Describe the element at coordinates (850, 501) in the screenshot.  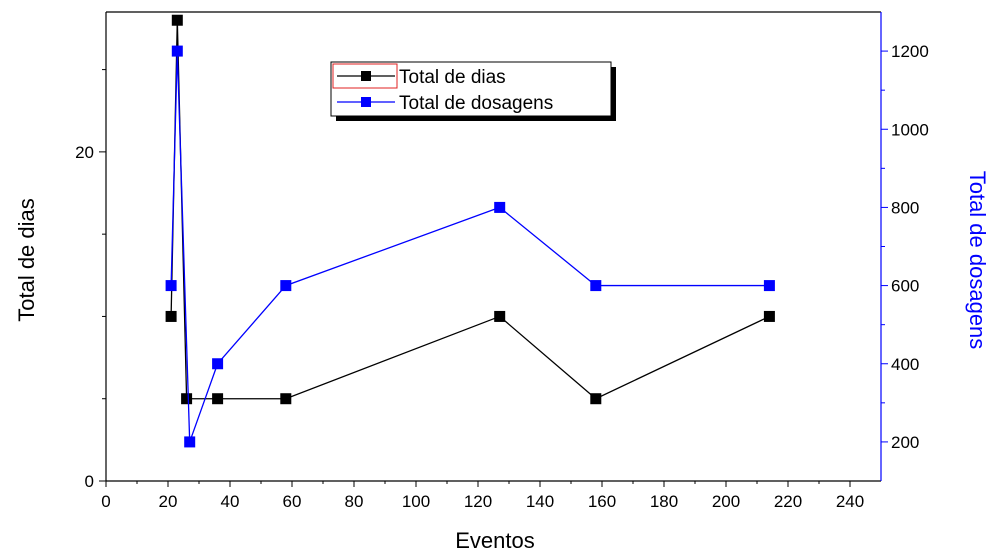
I see `x-tick-label: 240` at that location.